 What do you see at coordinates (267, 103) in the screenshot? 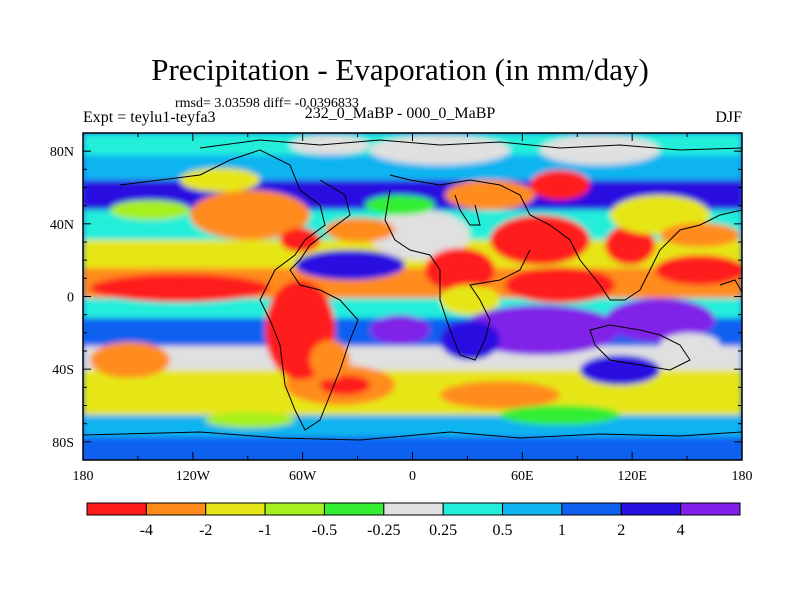
I see `rmsd-diff-stats: rmsd= 3.03598 diff= -0.0396833` at bounding box center [267, 103].